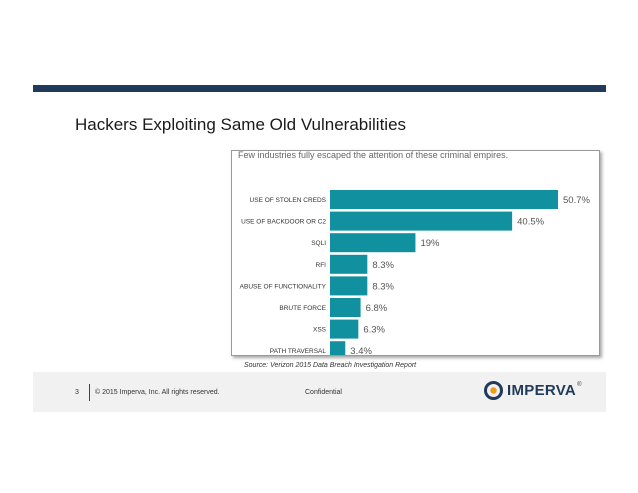 The image size is (638, 493). Describe the element at coordinates (89, 392) in the screenshot. I see `footer-divider` at that location.